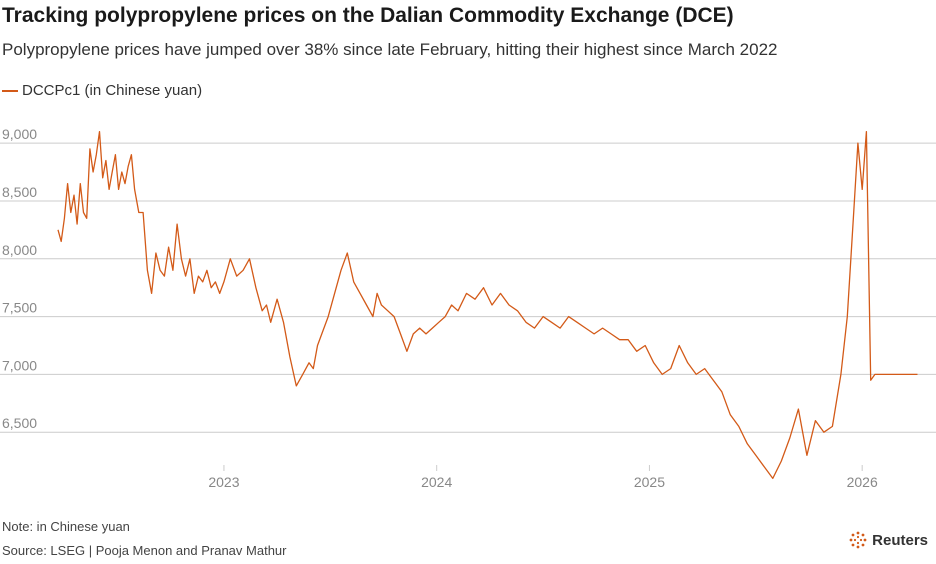  What do you see at coordinates (436, 482) in the screenshot?
I see `x-tick-label: 2024` at bounding box center [436, 482].